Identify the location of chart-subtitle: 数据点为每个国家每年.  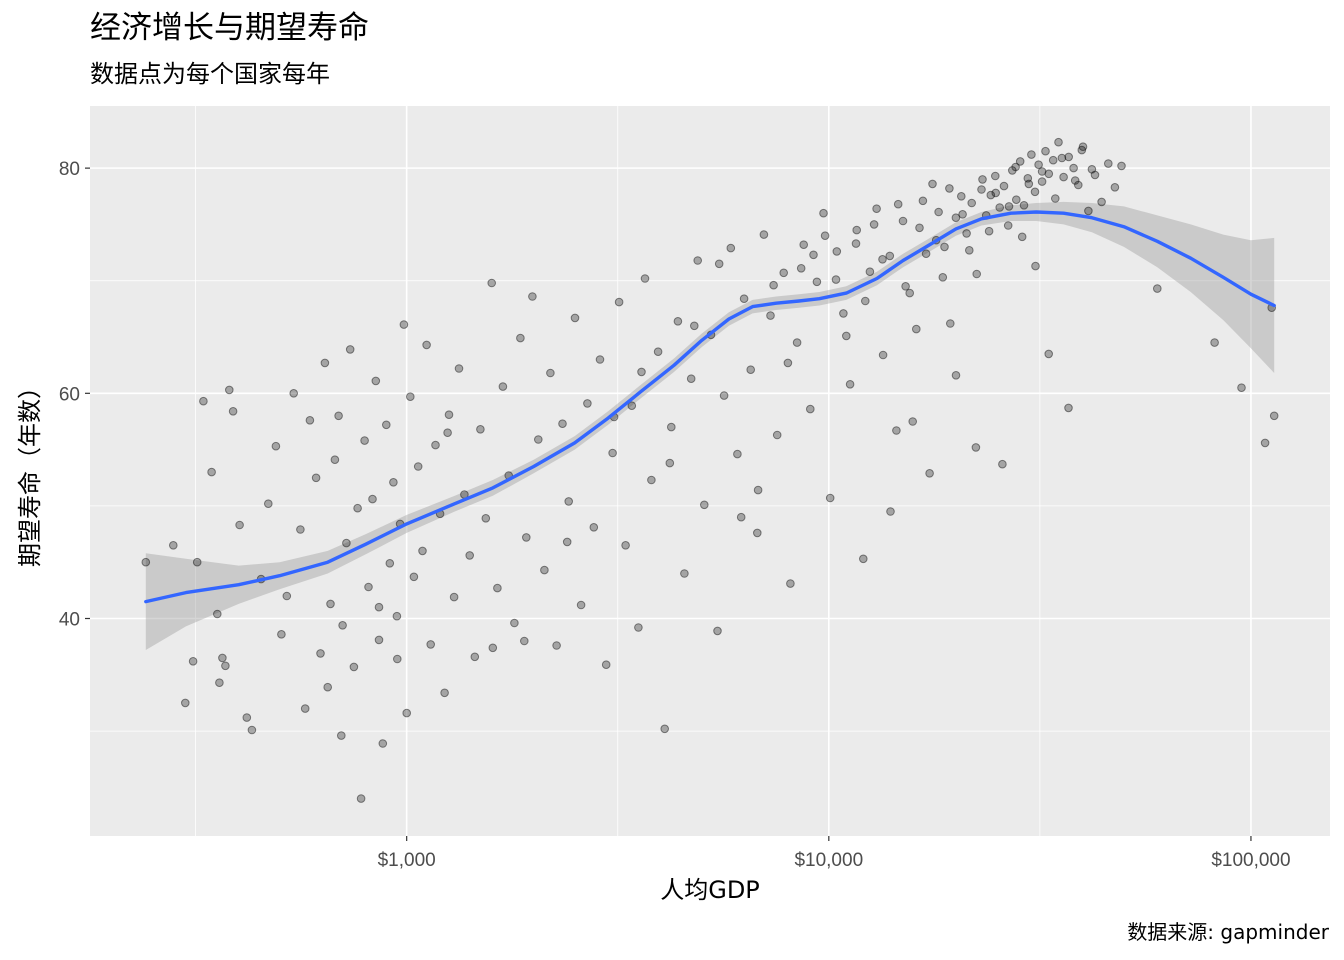
(210, 74).